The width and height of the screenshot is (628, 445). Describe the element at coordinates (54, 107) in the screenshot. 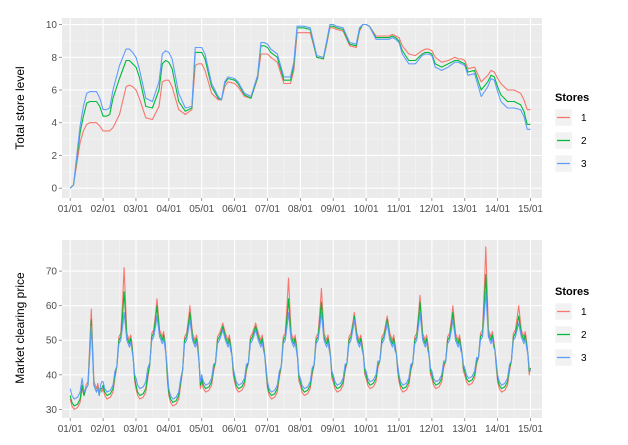

I see `top-y-tick-labels: 0 2 4 6 8 10` at that location.